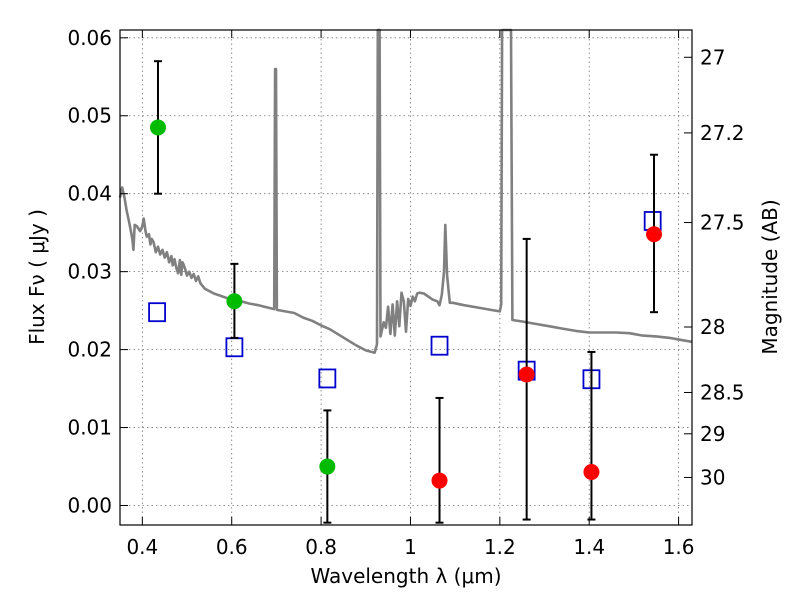 The image size is (800, 600). I want to click on x-tick-label: 1, so click(410, 547).